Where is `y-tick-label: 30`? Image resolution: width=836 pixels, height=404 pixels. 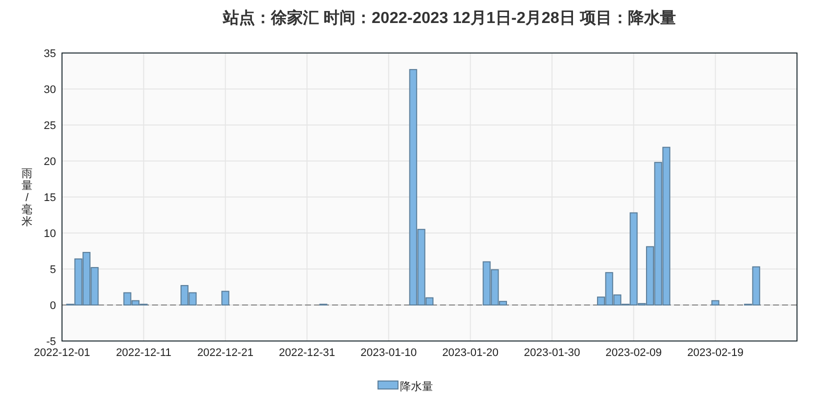
y-tick-label: 30 is located at coordinates (50, 90).